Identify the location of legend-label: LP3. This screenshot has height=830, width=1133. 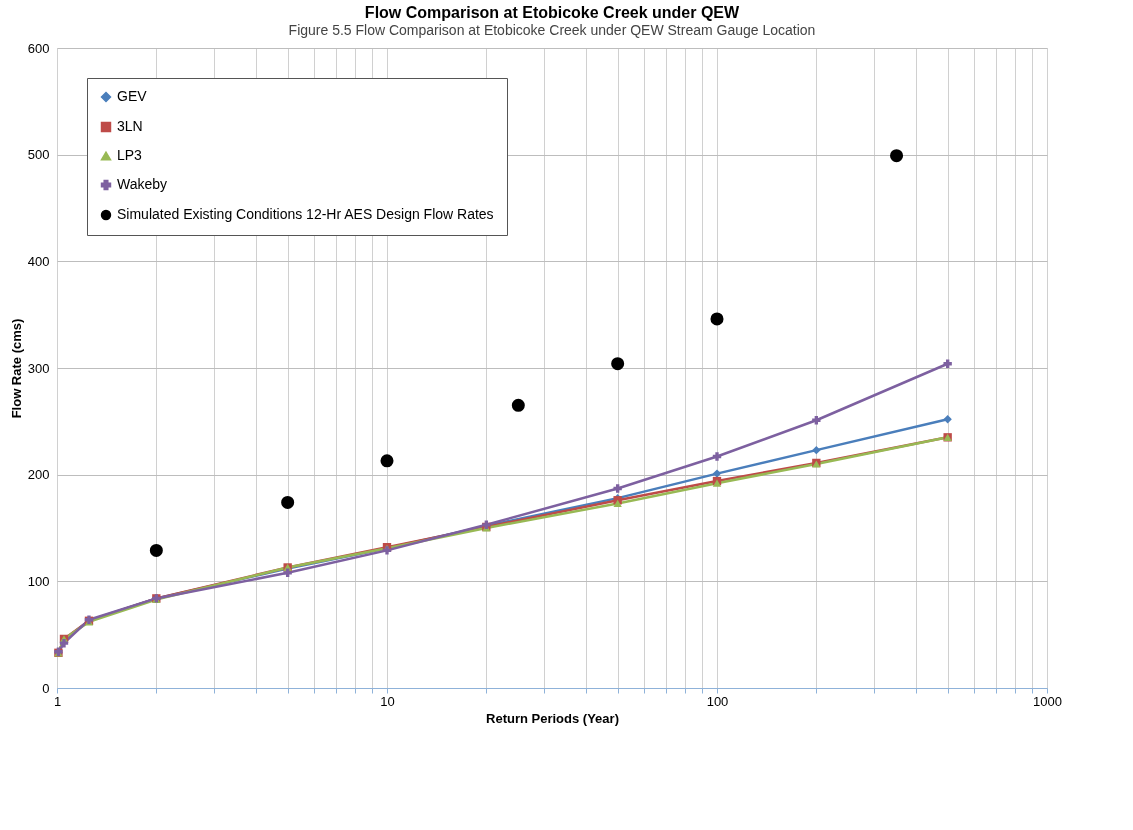
(130, 155).